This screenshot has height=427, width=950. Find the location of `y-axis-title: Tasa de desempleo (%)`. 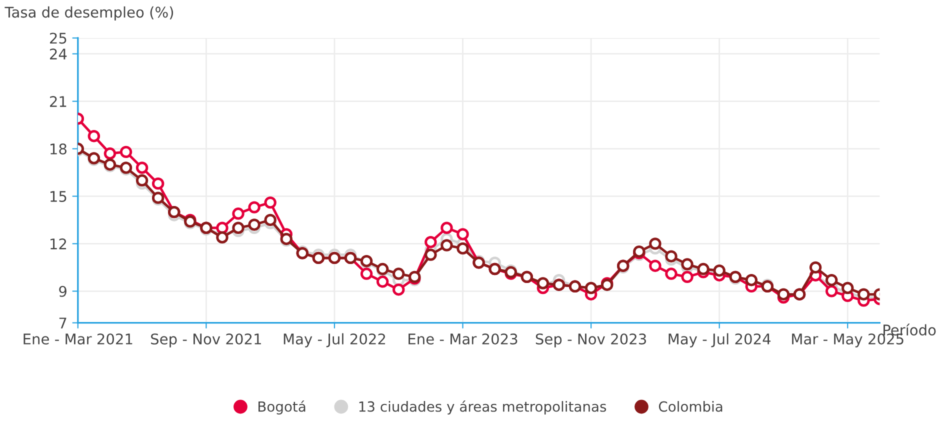

y-axis-title: Tasa de desempleo (%) is located at coordinates (89, 13).